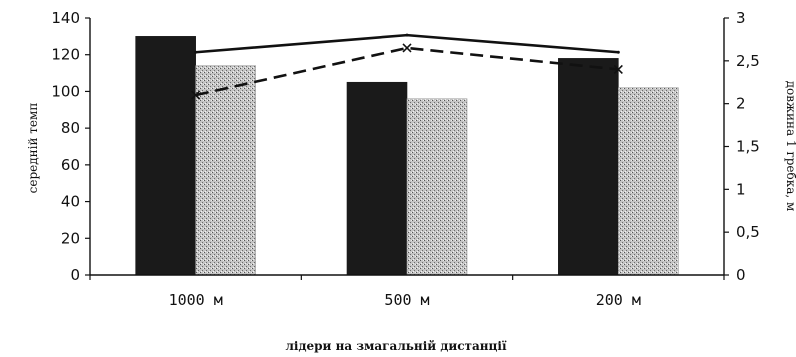  Describe the element at coordinates (33, 148) in the screenshot. I see `y-axis-title: середній темп` at that location.